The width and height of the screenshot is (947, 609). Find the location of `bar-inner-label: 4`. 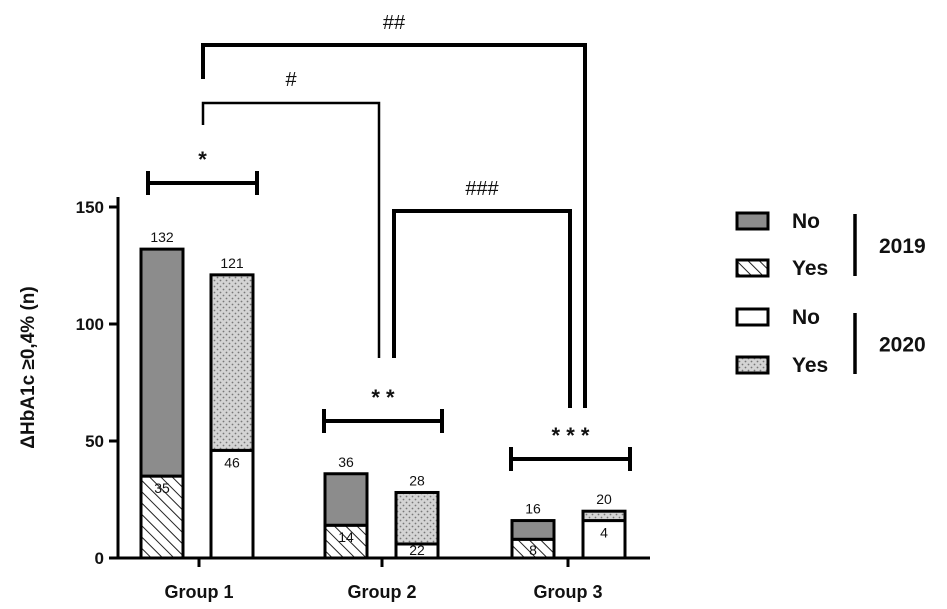

bar-inner-label: 4 is located at coordinates (604, 533).